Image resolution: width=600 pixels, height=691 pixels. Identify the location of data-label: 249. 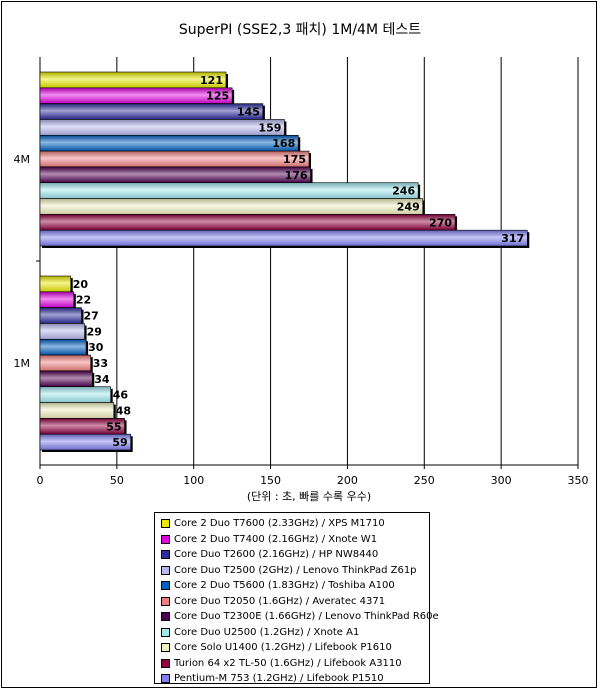
(408, 206).